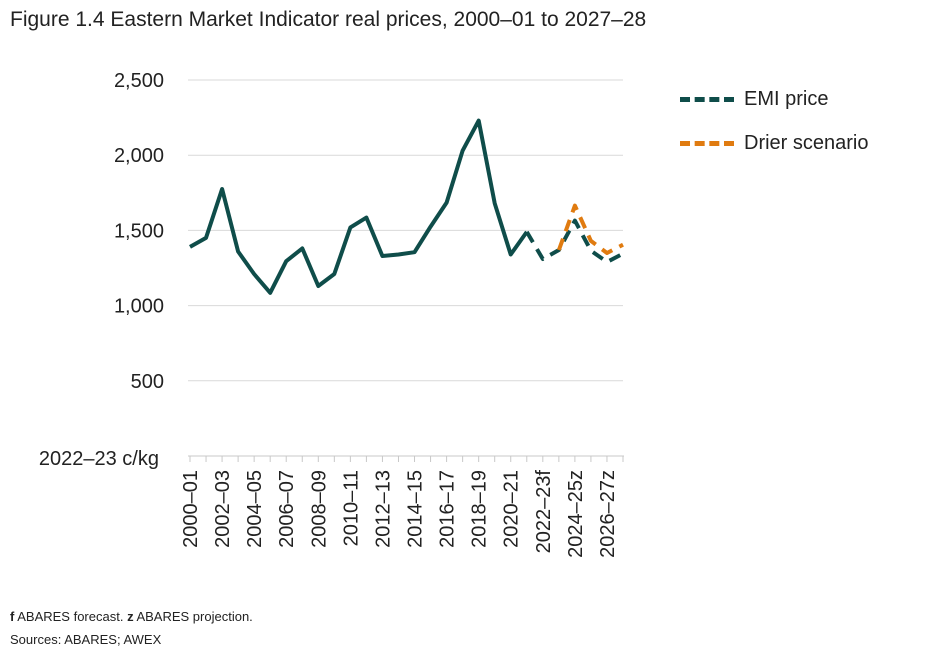 This screenshot has height=657, width=925. I want to click on legend-item-emi-price: EMI price, so click(774, 99).